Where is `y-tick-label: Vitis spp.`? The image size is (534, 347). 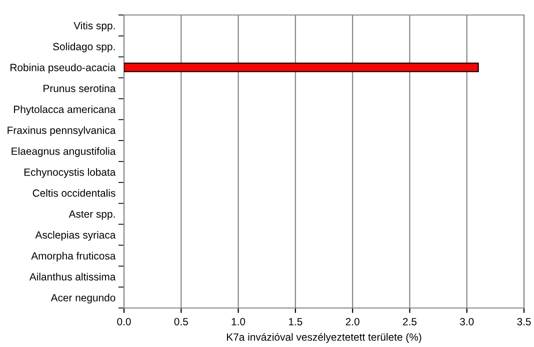 y-tick-label: Vitis spp. is located at coordinates (94, 27).